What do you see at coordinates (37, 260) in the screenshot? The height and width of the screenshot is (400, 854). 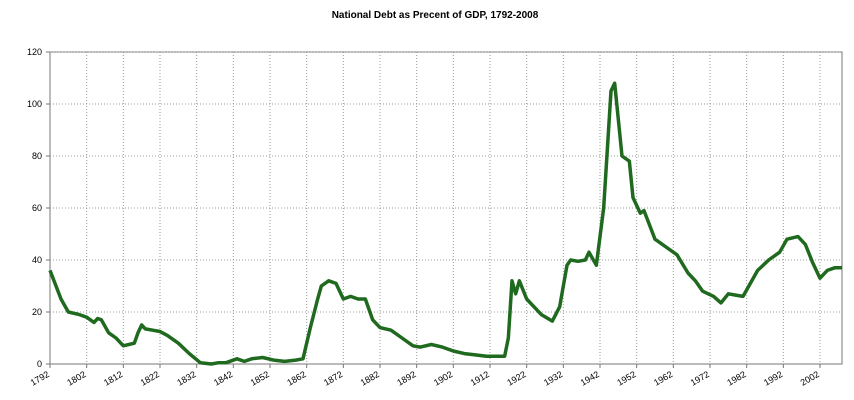 I see `y-tick-label: 40` at bounding box center [37, 260].